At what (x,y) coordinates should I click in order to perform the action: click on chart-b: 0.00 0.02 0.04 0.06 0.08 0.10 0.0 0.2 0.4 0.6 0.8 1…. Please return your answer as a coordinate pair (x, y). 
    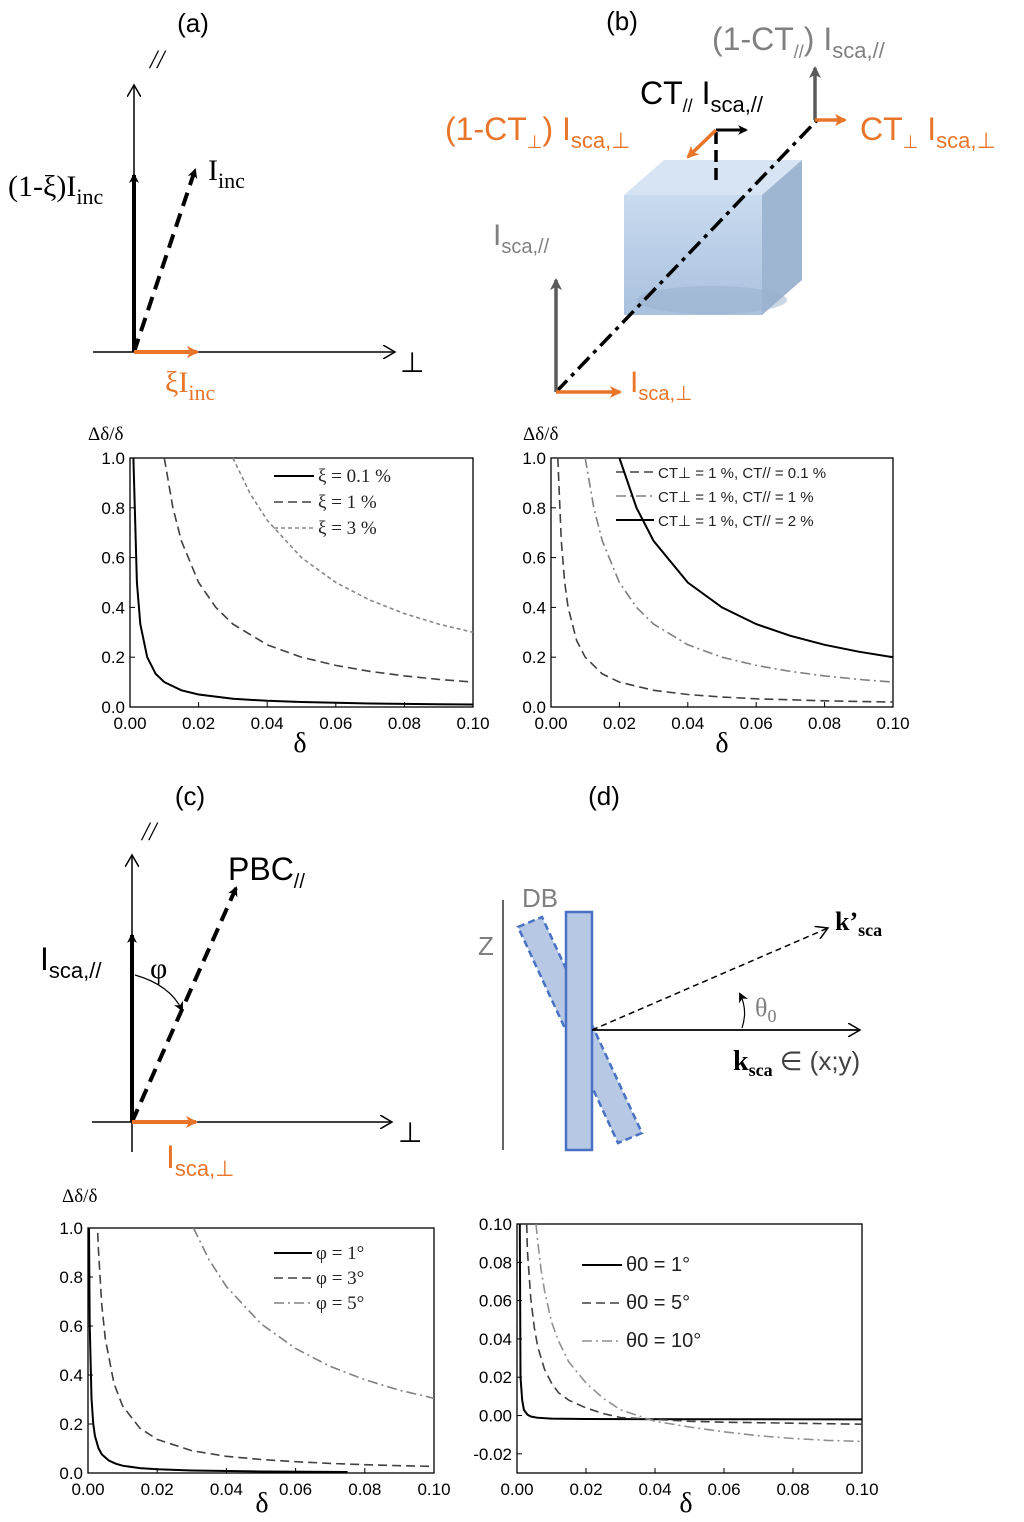
    Looking at the image, I should click on (715, 591).